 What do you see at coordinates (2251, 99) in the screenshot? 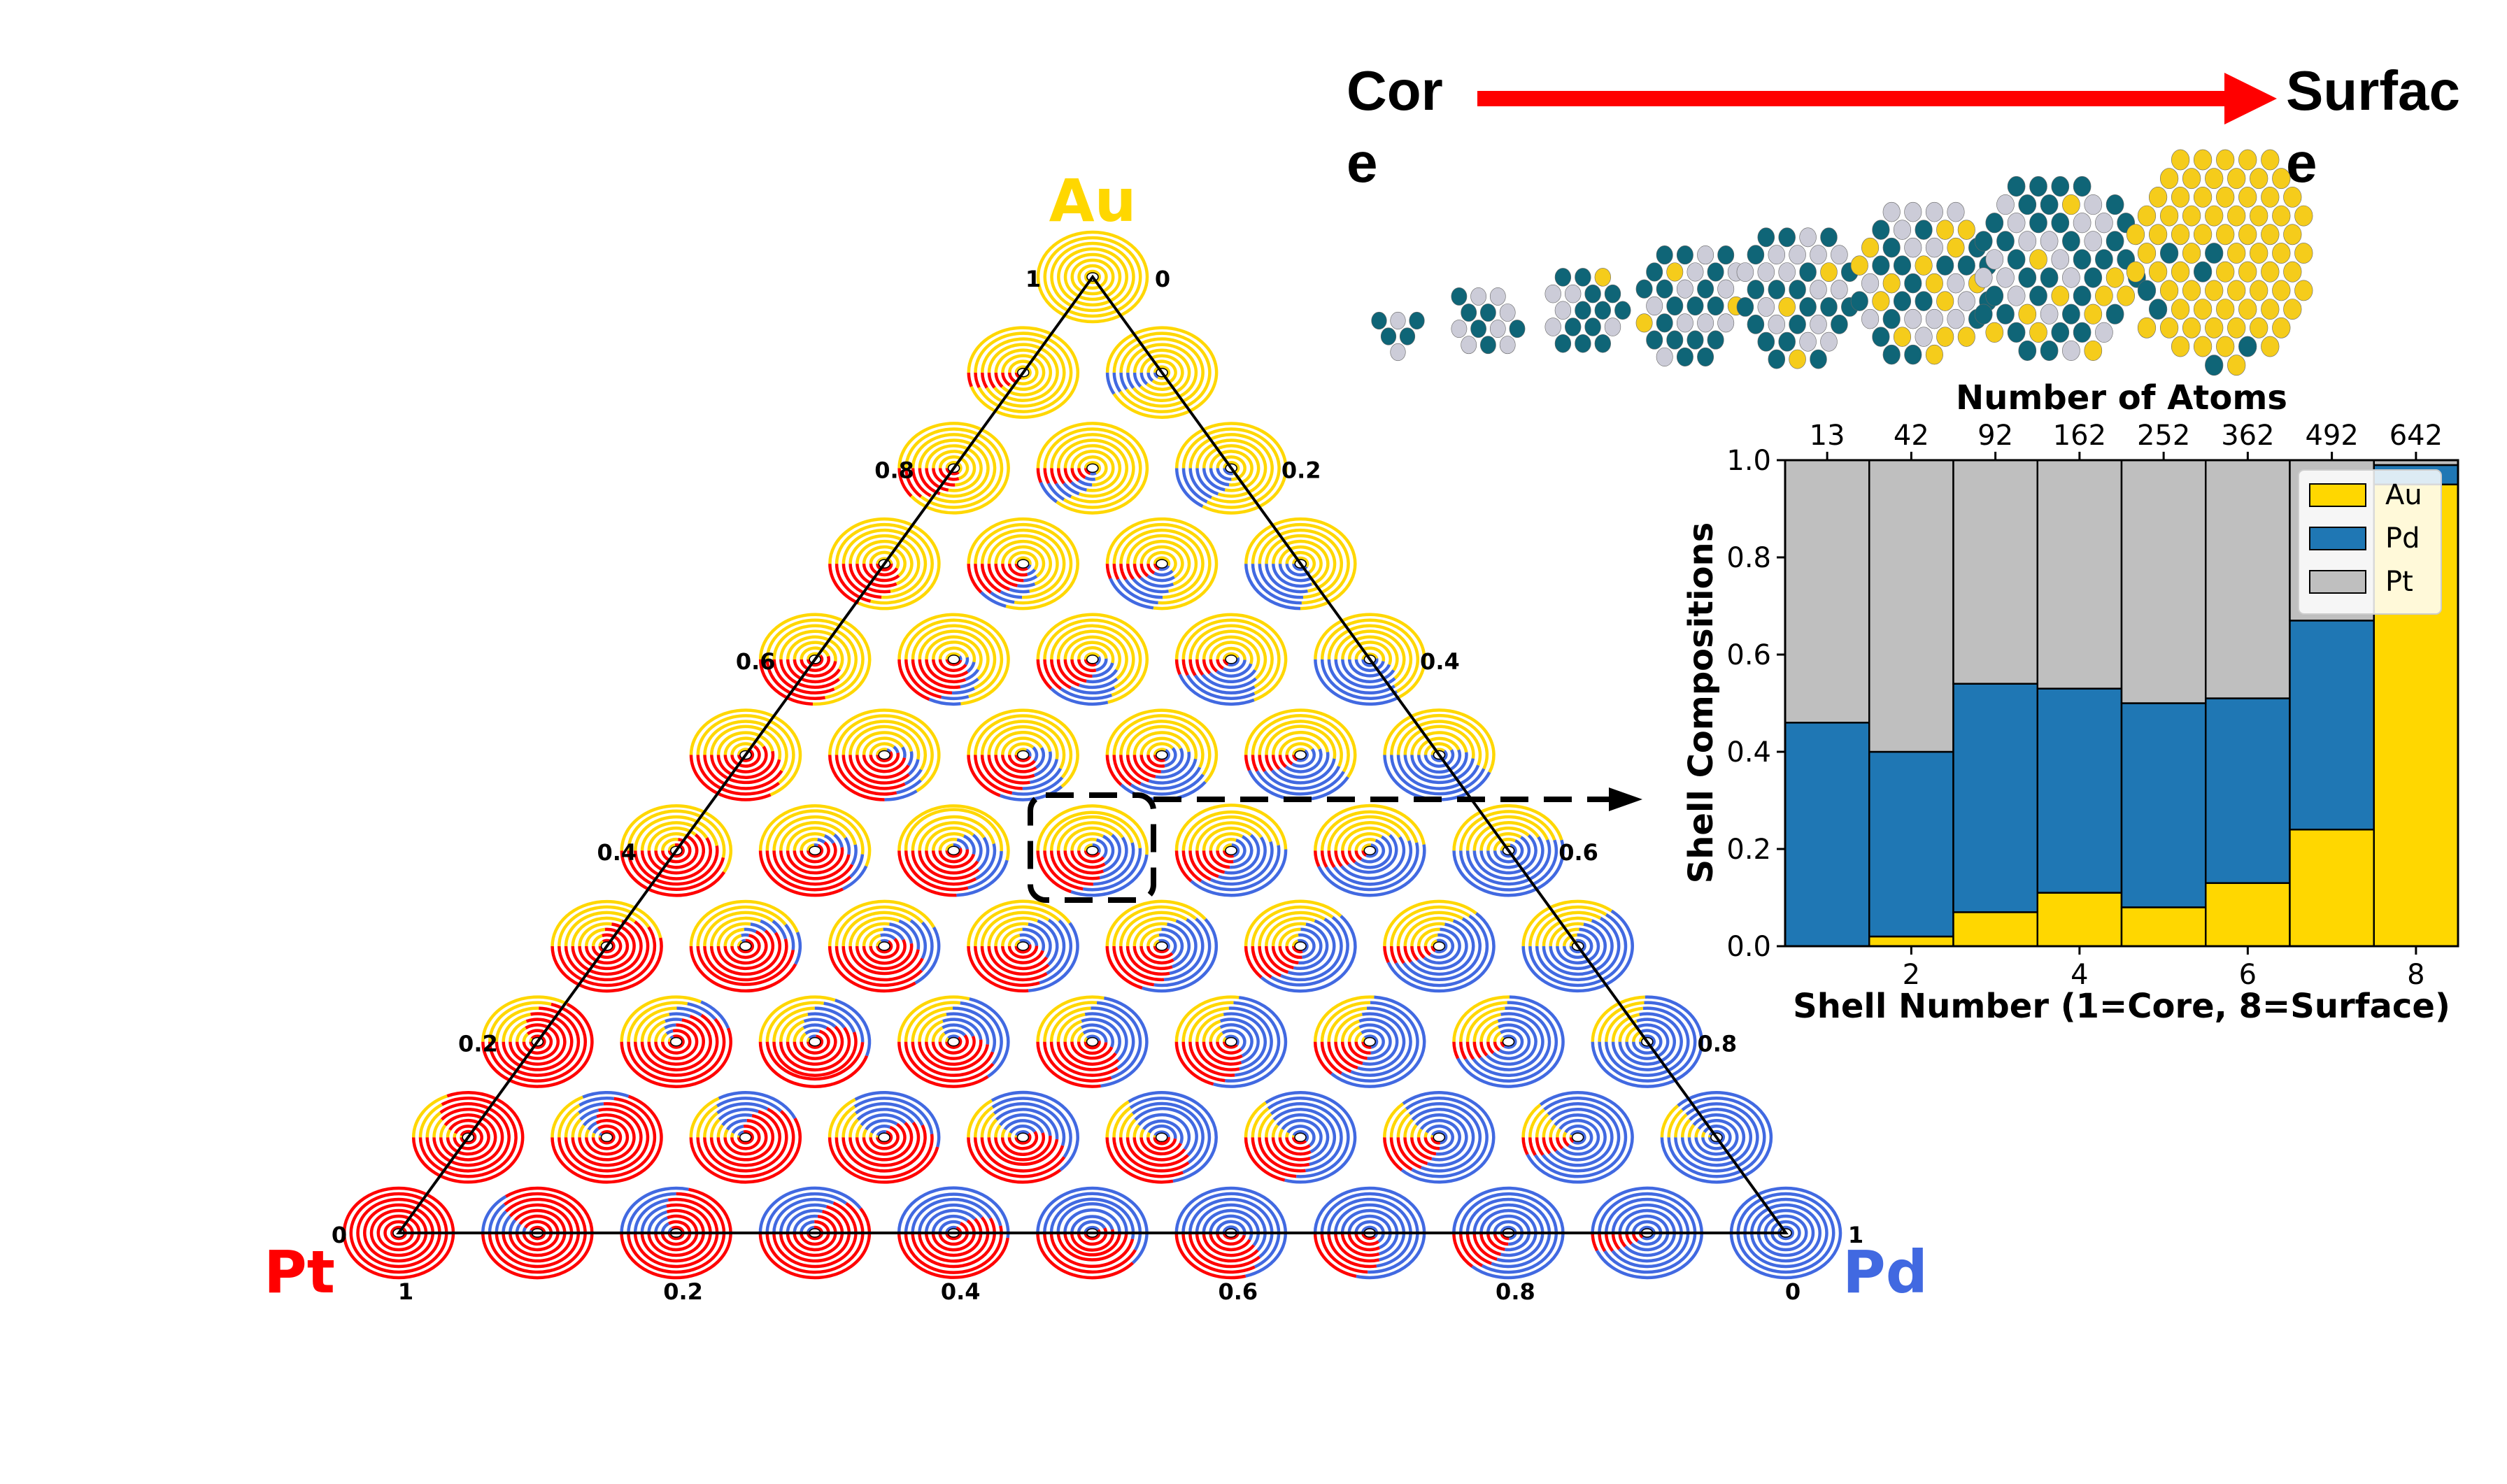
I see `core-surface-arrowhead` at bounding box center [2251, 99].